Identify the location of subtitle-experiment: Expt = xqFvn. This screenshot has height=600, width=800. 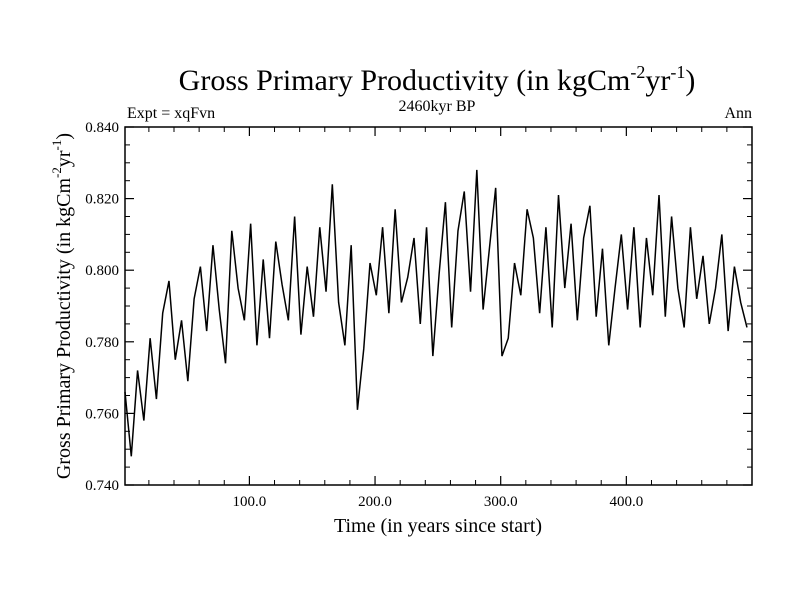
(171, 113).